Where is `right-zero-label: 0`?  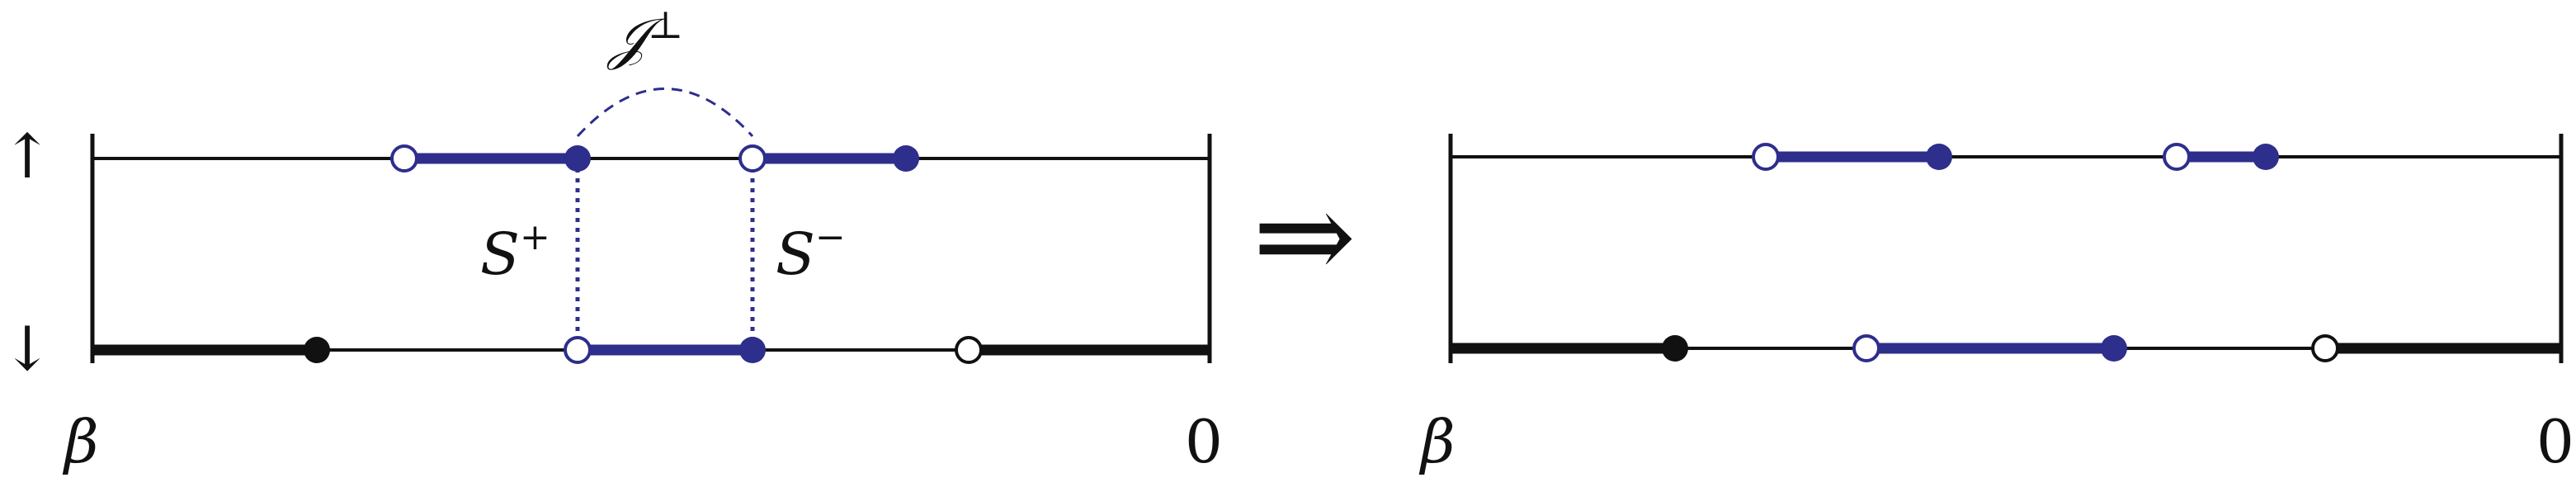 right-zero-label: 0 is located at coordinates (2555, 441).